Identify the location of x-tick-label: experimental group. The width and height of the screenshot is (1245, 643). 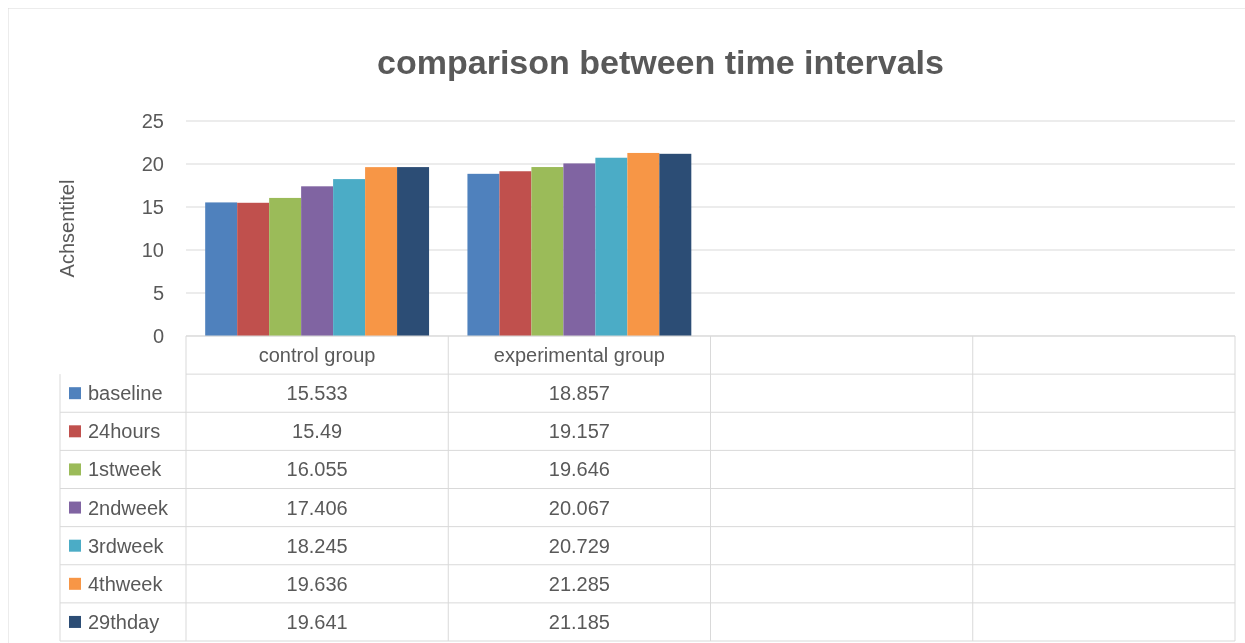
(579, 355).